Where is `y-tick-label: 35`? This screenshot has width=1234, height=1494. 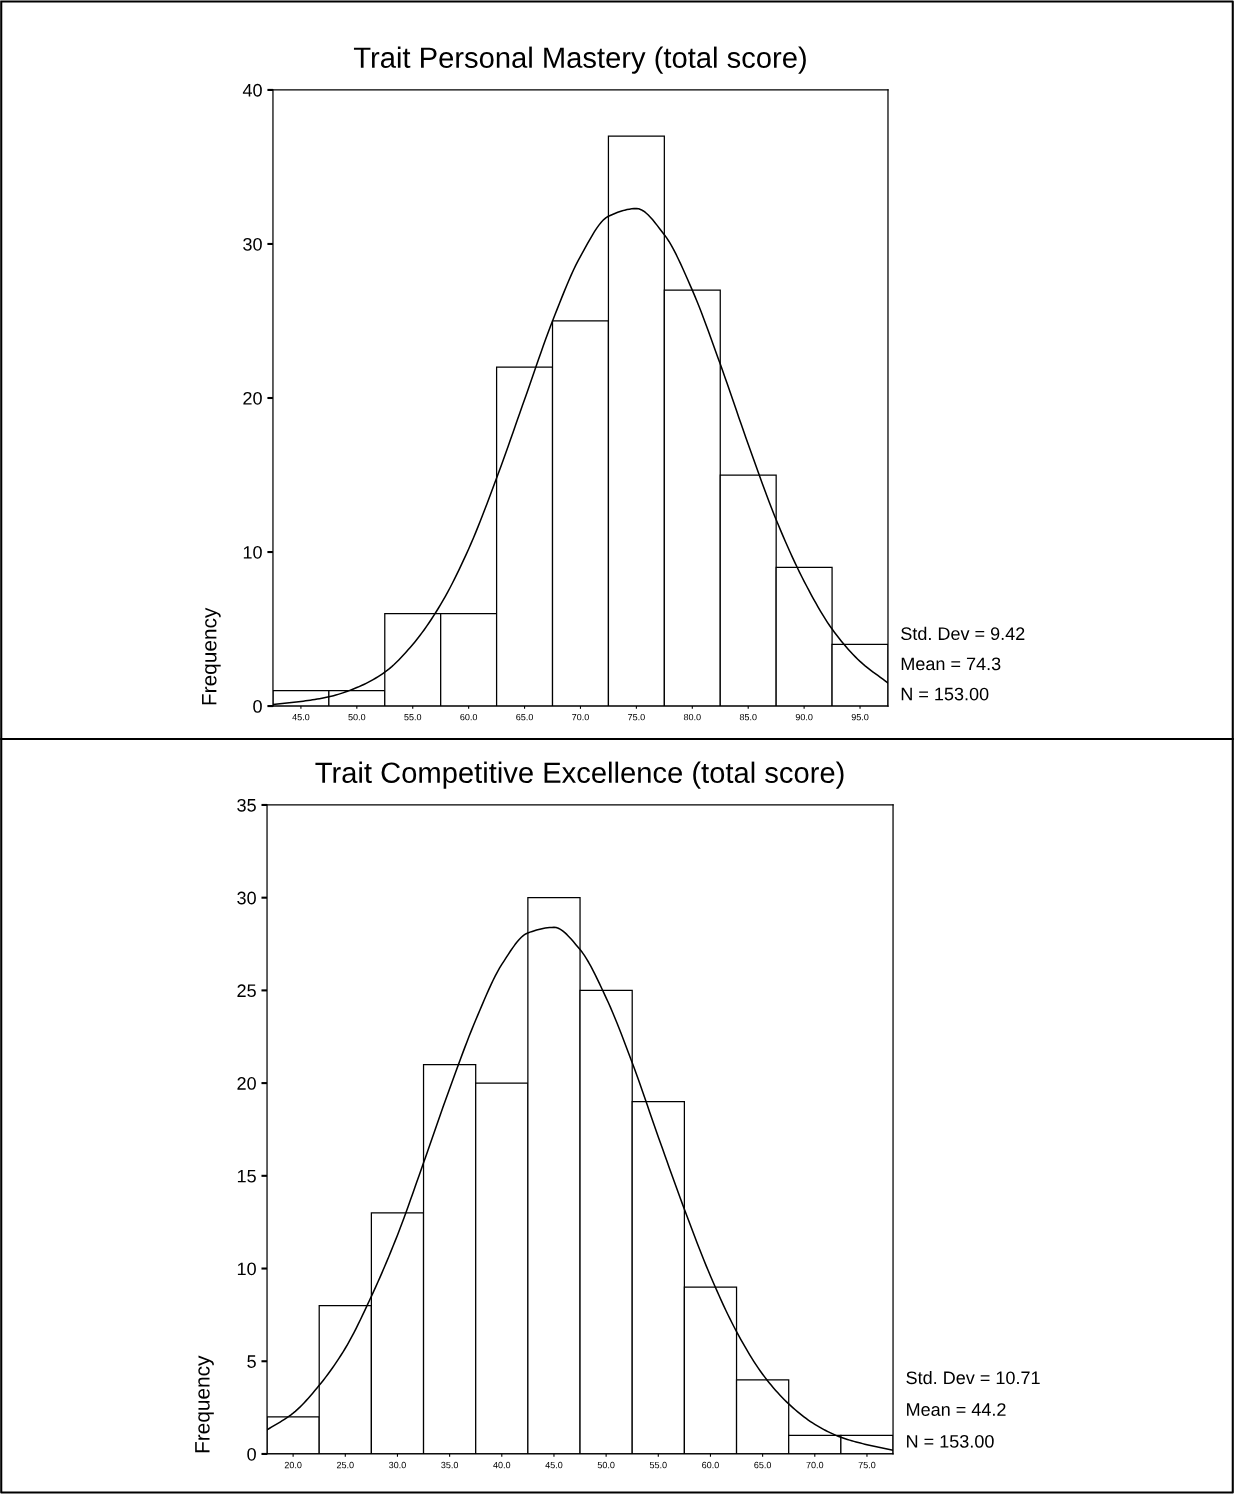
y-tick-label: 35 is located at coordinates (246, 805).